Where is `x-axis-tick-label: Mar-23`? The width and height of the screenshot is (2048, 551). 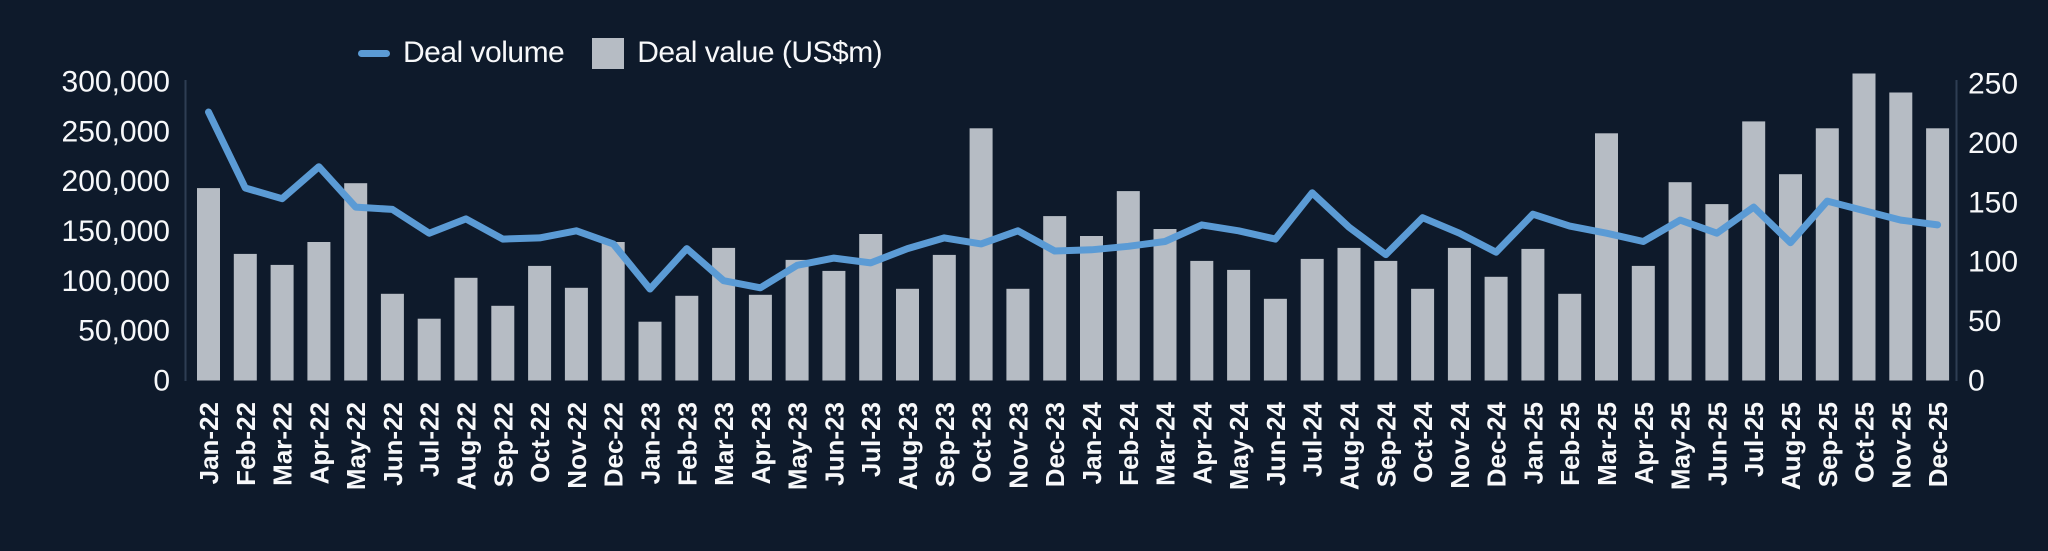 x-axis-tick-label: Mar-23 is located at coordinates (724, 444).